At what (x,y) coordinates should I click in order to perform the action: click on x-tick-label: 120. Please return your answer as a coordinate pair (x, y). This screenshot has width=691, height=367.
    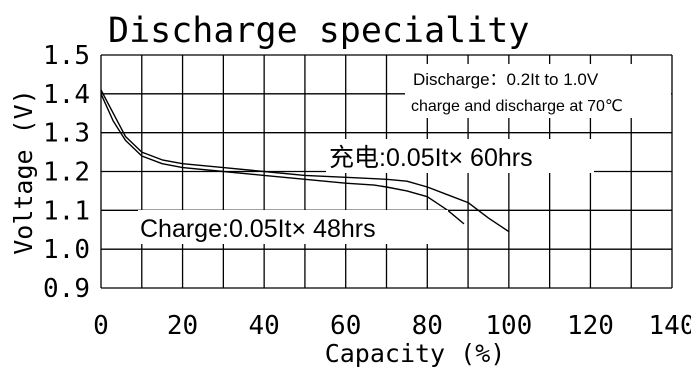
    Looking at the image, I should click on (590, 326).